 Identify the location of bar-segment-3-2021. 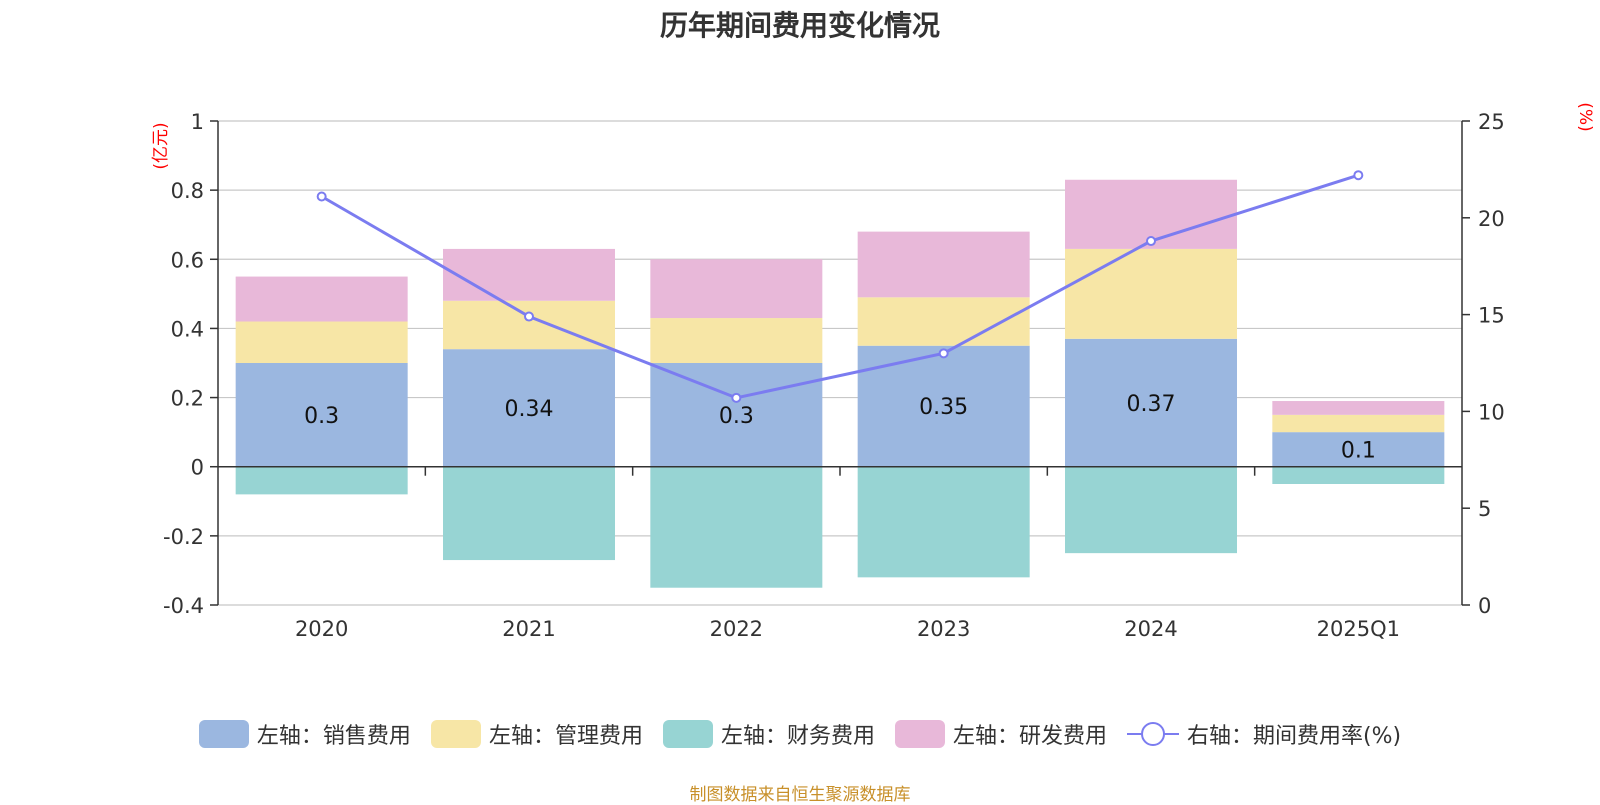
(529, 274).